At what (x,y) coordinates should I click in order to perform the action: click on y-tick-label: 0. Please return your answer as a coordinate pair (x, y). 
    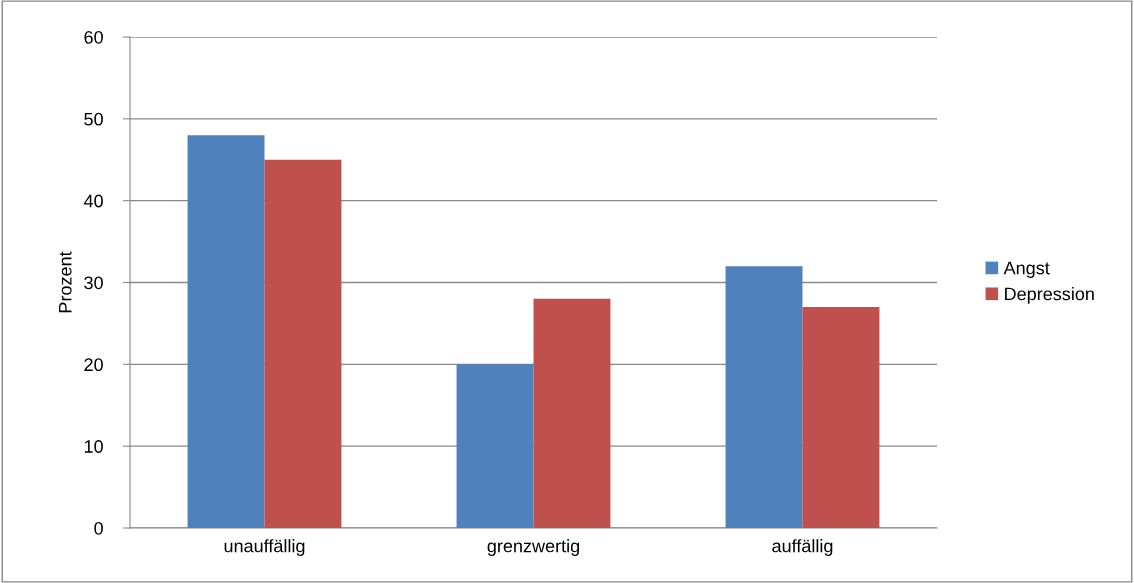
    Looking at the image, I should click on (98, 528).